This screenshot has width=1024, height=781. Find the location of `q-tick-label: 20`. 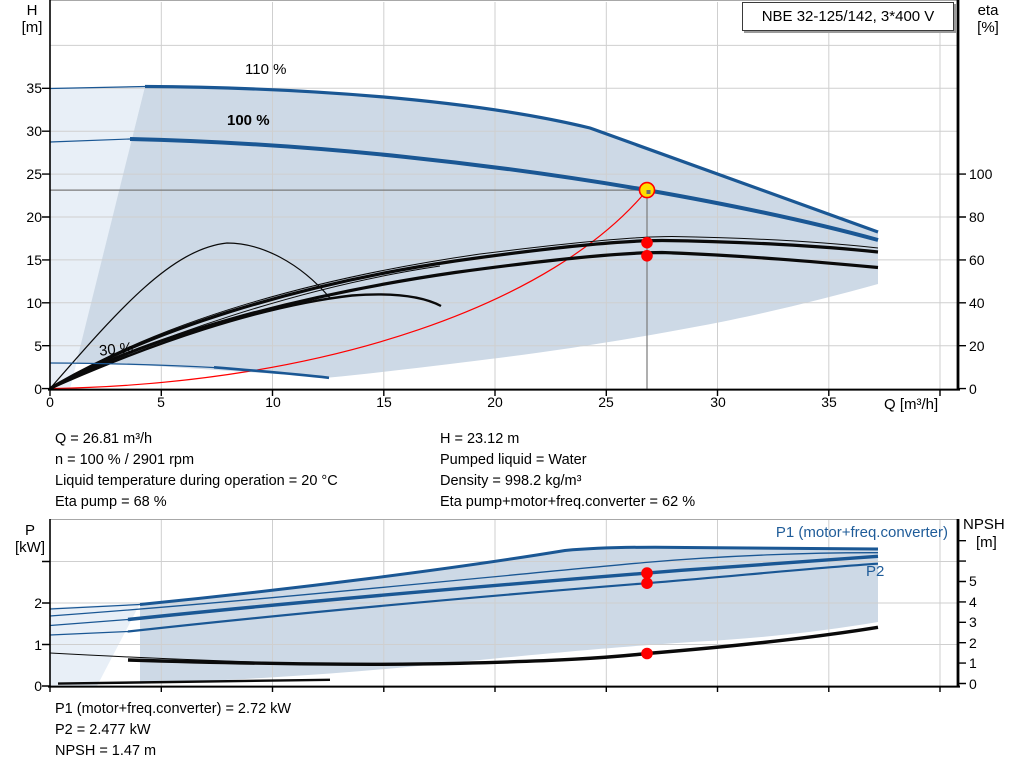

q-tick-label: 20 is located at coordinates (495, 402).